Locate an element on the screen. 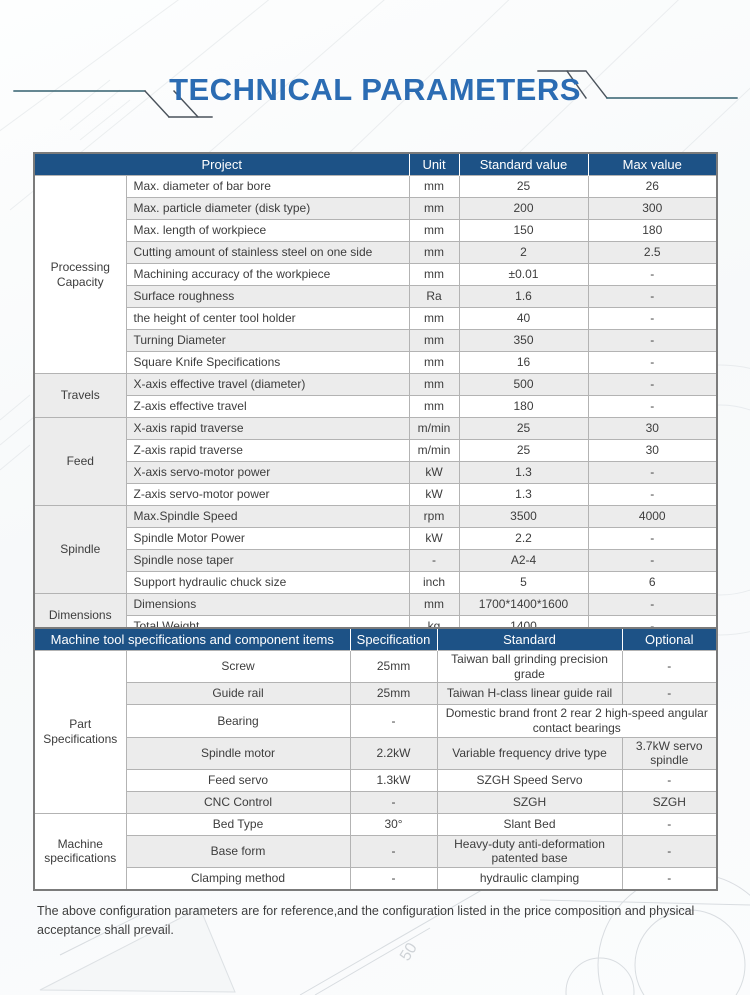 The image size is (750, 995). group-label: Machine specifications is located at coordinates (80, 851).